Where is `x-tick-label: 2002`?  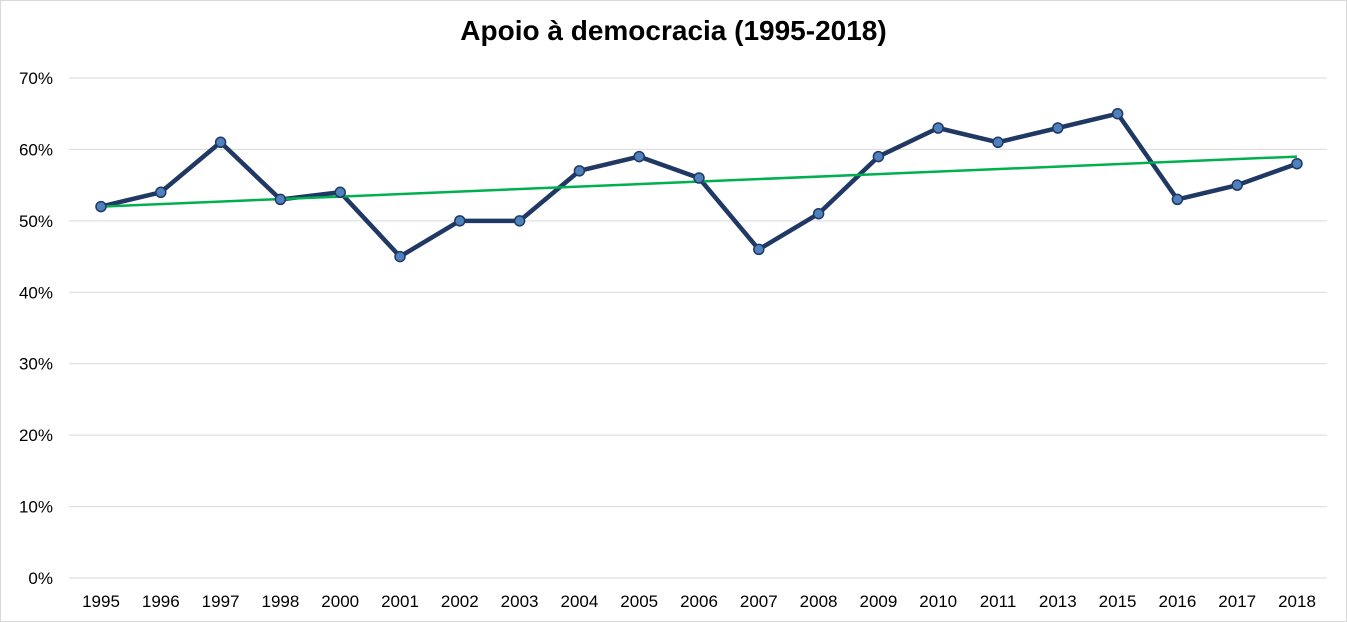
x-tick-label: 2002 is located at coordinates (460, 601).